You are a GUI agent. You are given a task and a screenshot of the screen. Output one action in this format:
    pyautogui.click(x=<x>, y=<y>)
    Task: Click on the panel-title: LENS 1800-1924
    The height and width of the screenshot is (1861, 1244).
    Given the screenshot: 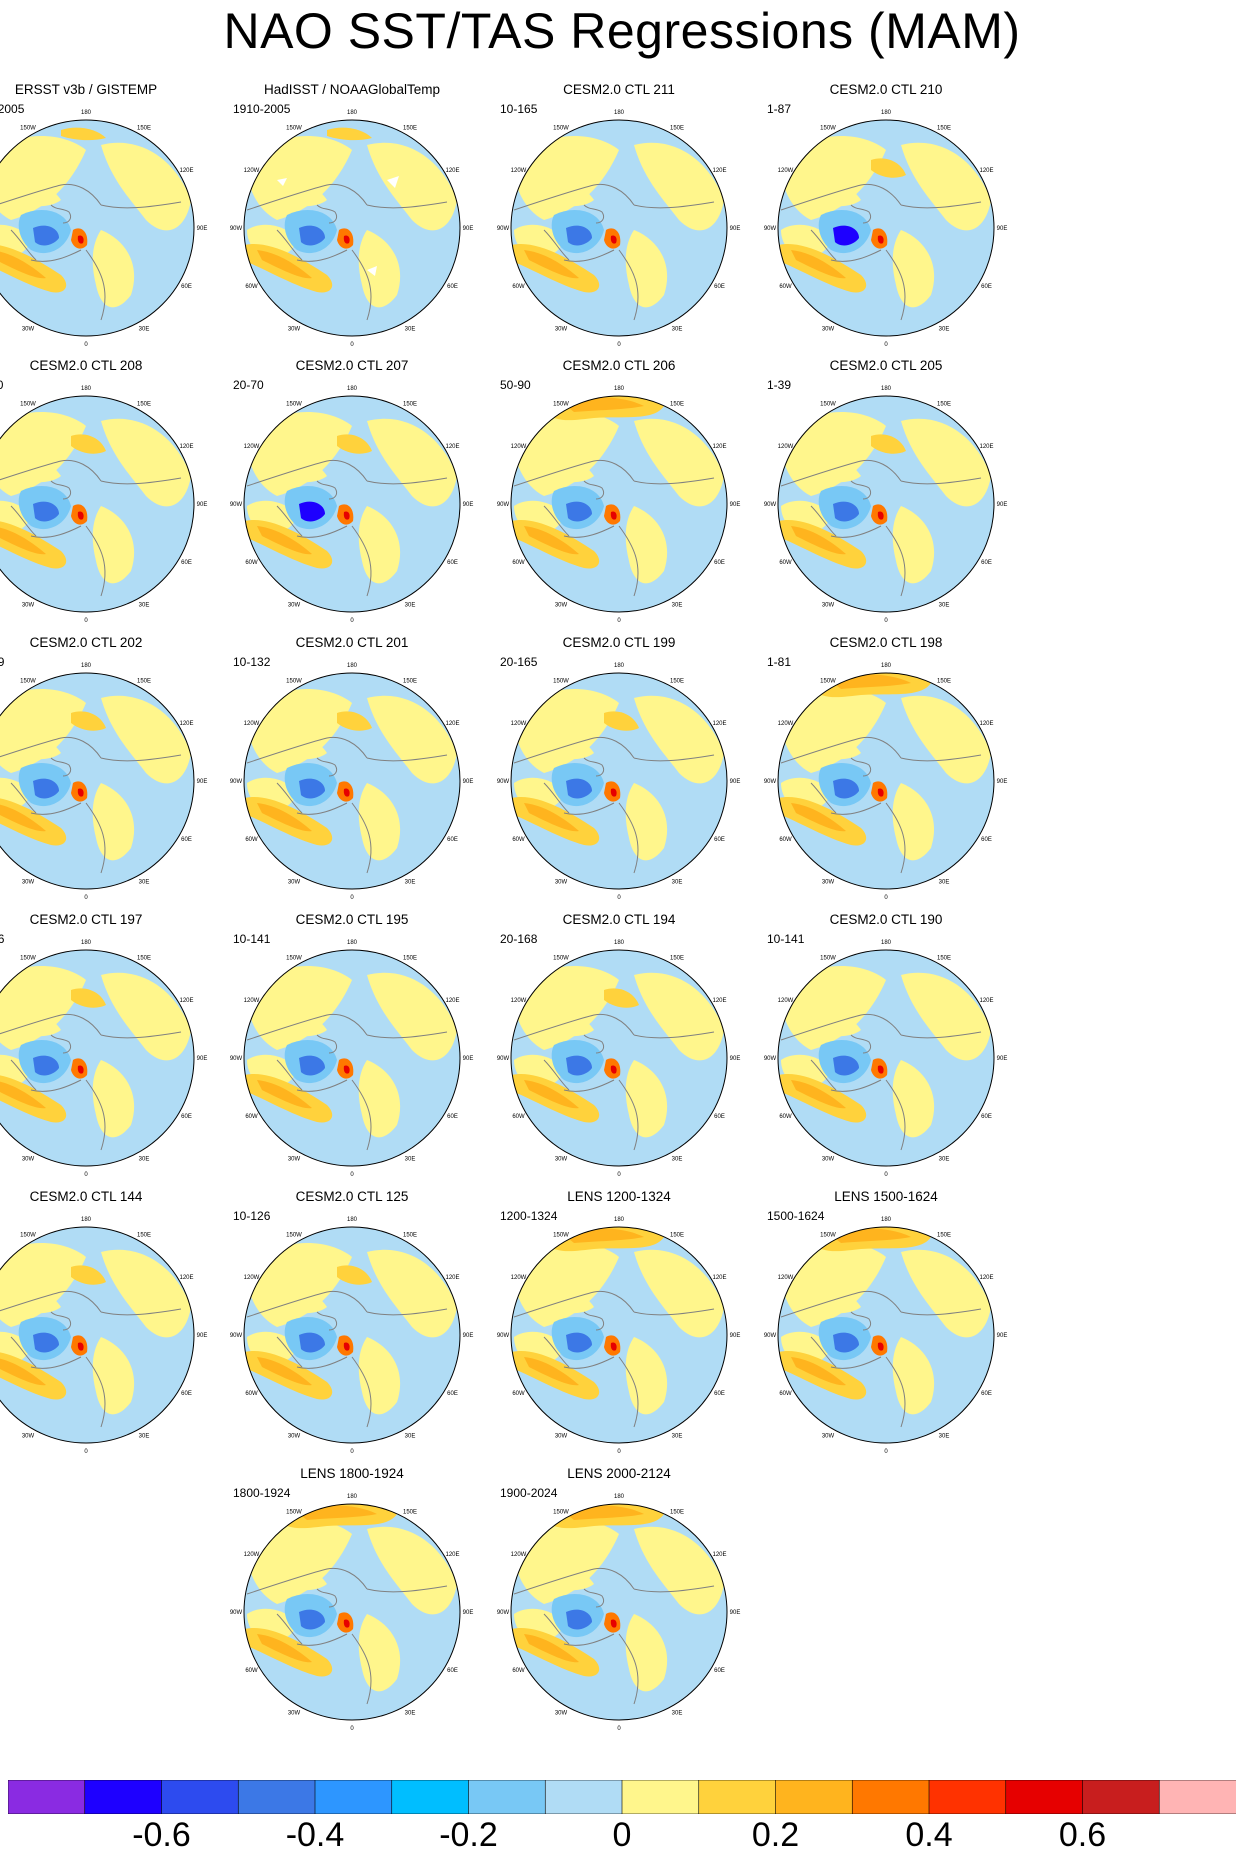 What is the action you would take?
    pyautogui.click(x=352, y=1473)
    